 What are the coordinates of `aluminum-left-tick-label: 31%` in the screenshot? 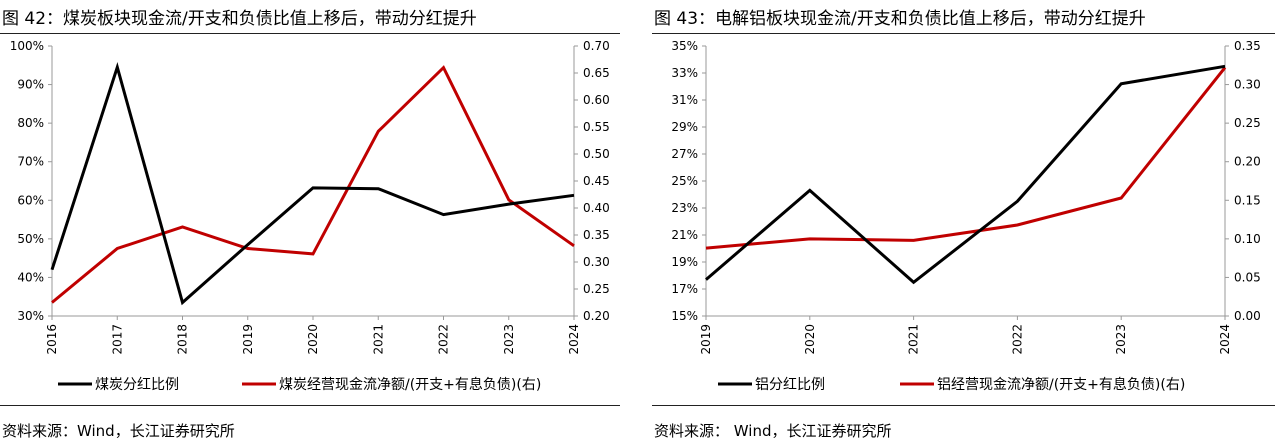 It's located at (684, 100).